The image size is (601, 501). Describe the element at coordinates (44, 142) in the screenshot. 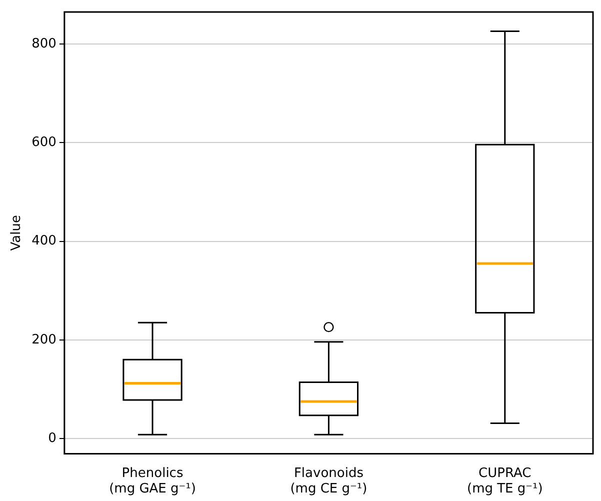

I see `y-tick-label: 600` at that location.